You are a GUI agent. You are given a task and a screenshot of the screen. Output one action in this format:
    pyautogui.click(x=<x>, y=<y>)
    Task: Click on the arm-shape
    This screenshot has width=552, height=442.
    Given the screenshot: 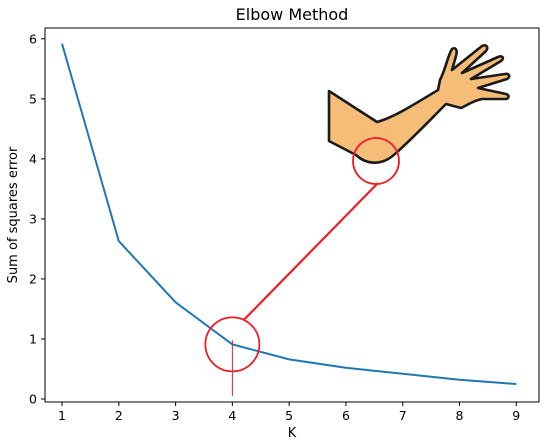 What is the action you would take?
    pyautogui.click(x=419, y=104)
    